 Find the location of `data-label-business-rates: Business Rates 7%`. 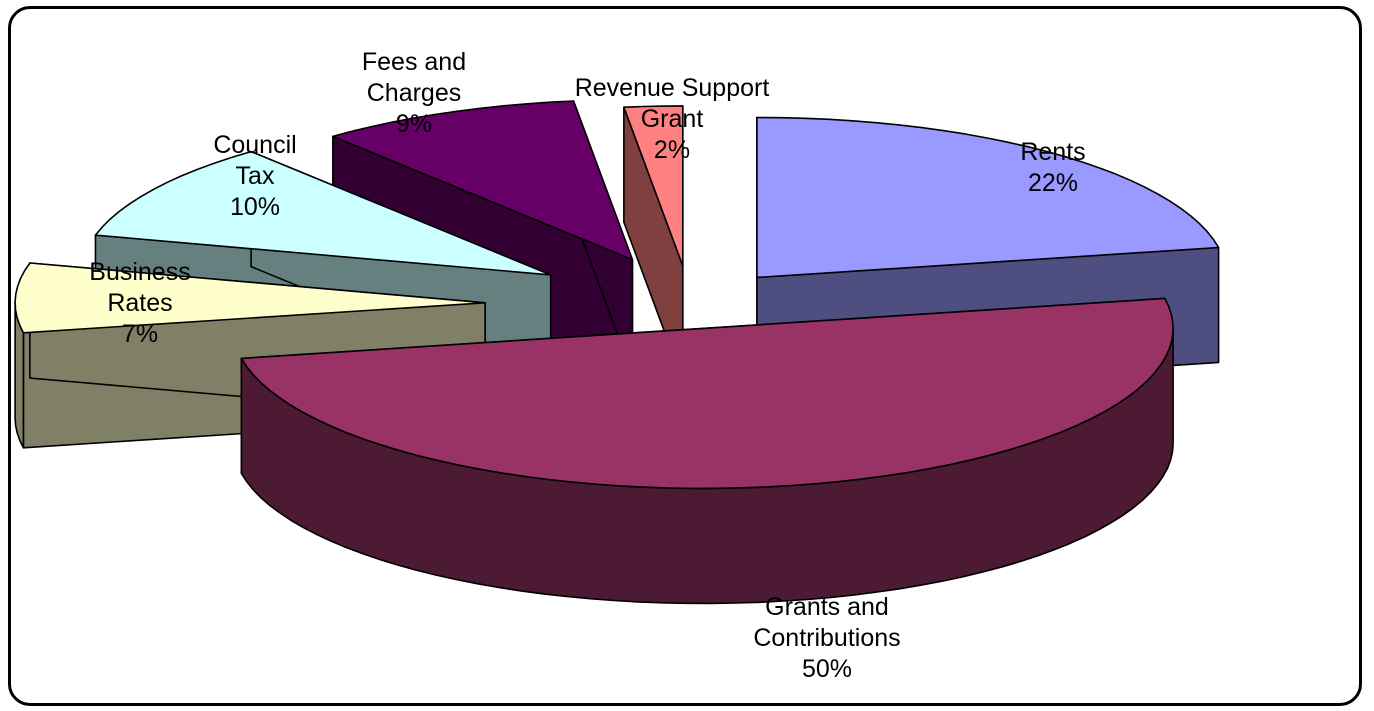

data-label-business-rates: Business Rates 7% is located at coordinates (139, 303).